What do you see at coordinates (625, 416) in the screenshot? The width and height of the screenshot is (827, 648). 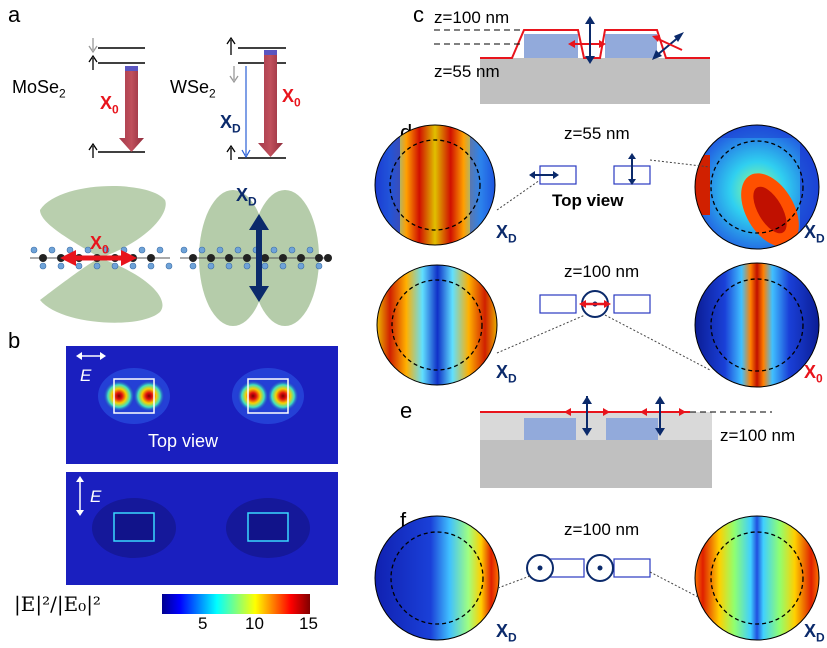 I see `e-dipoles` at bounding box center [625, 416].